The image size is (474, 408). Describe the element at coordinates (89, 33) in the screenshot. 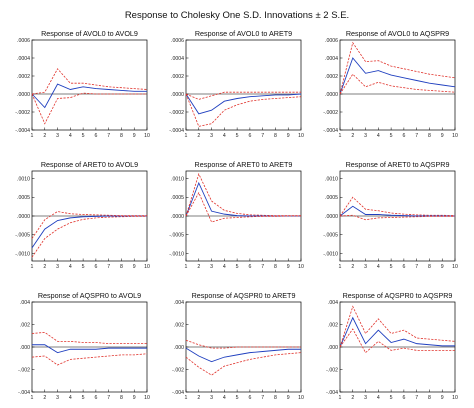

I see `panel-title: Response of AVOL0 to AVOL9` at that location.